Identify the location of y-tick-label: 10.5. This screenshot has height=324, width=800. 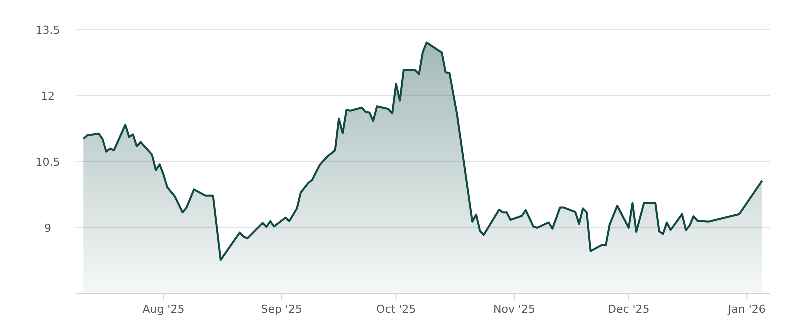
(48, 162).